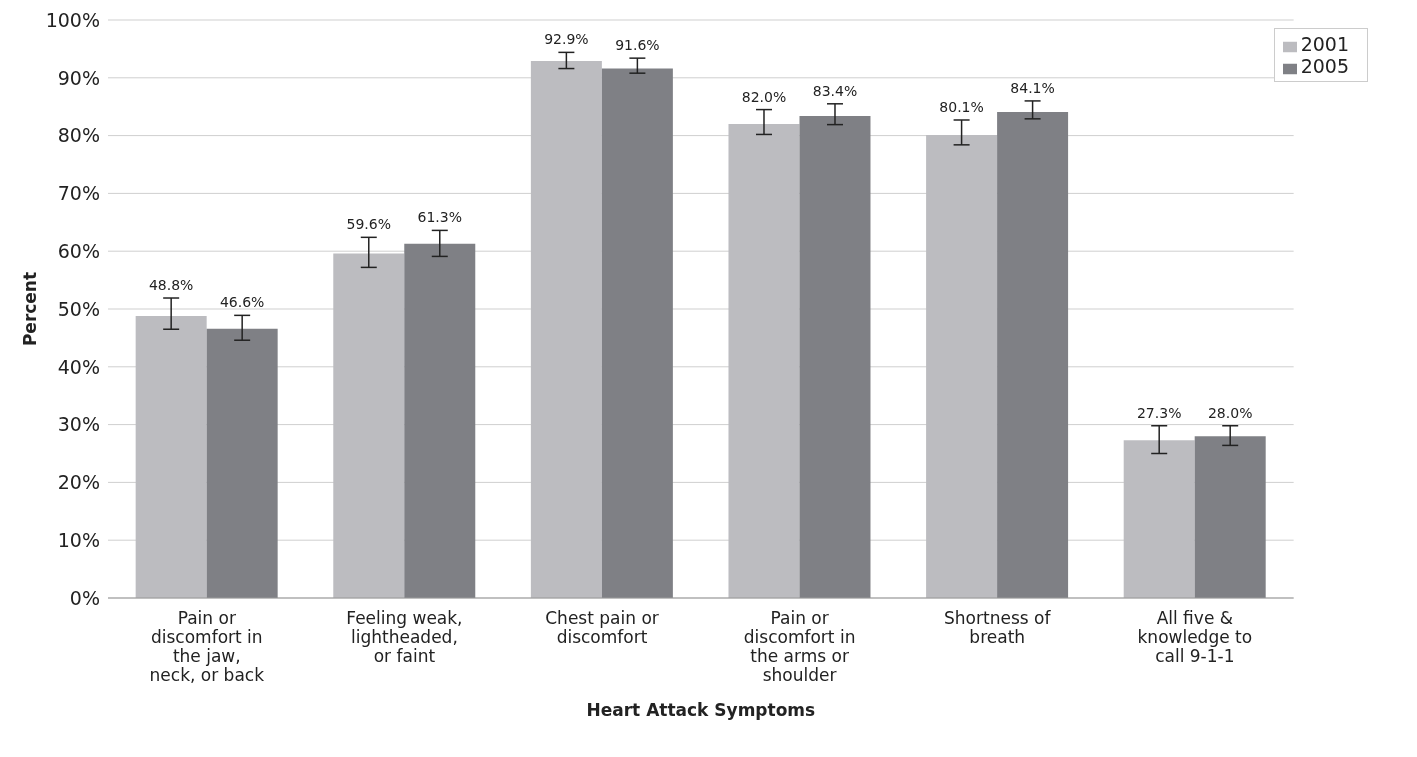 Image resolution: width=1417 pixels, height=757 pixels. I want to click on x-tick-label: Feeling weak, lightheaded, or faint, so click(404, 637).